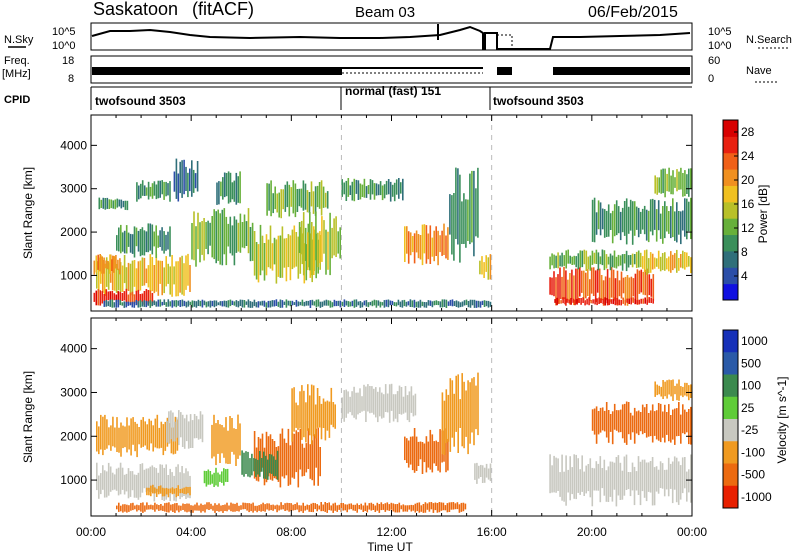 The height and width of the screenshot is (554, 800). Describe the element at coordinates (730, 341) in the screenshot. I see `velocity-colorbar-swatch` at that location.